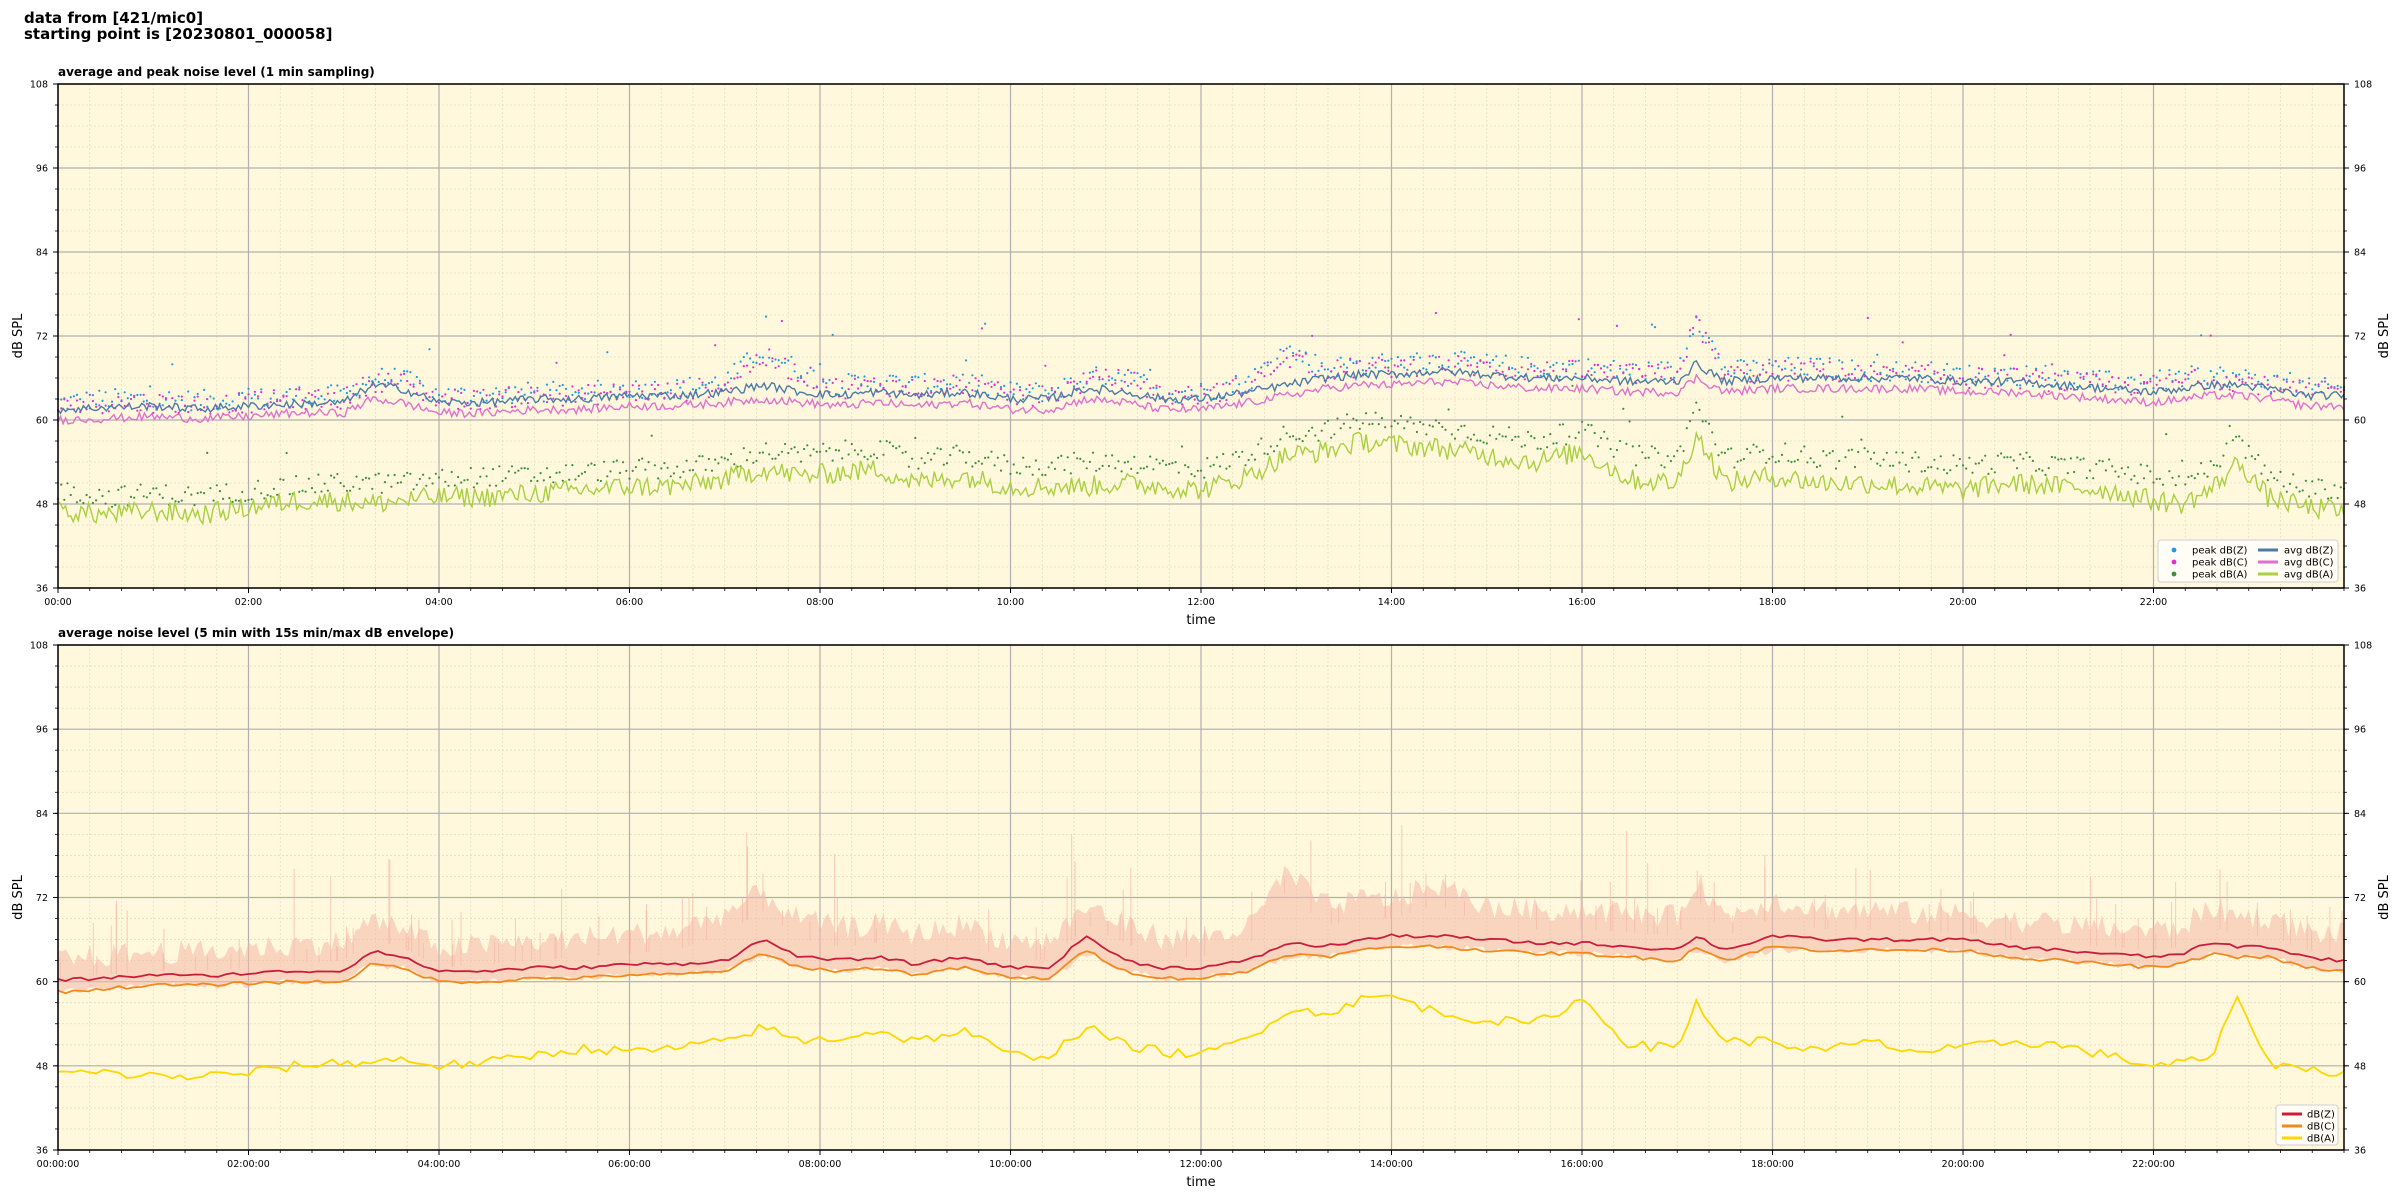 This screenshot has height=1200, width=2400. Describe the element at coordinates (114, 18) in the screenshot. I see `source-line: data from [421/mic0]` at that location.